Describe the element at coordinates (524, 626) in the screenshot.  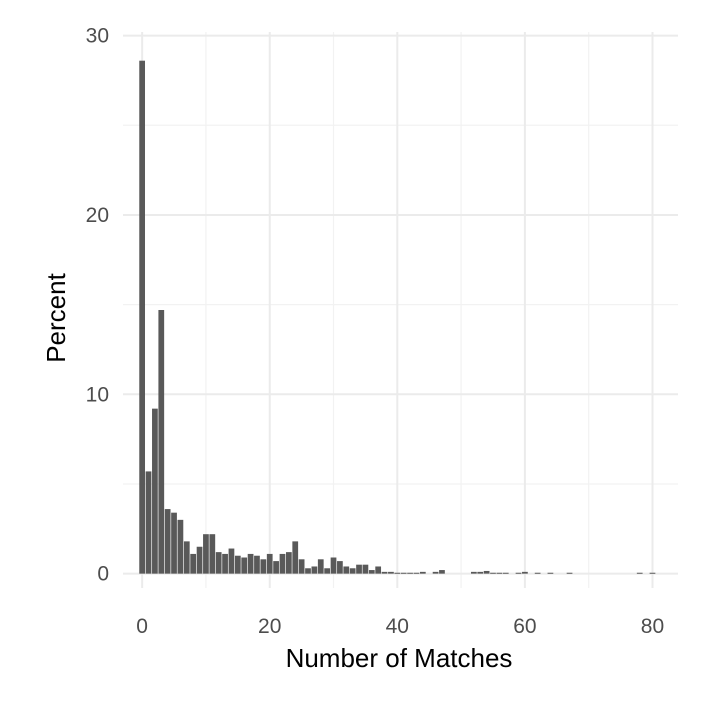
I see `x-tick-label: 60` at that location.